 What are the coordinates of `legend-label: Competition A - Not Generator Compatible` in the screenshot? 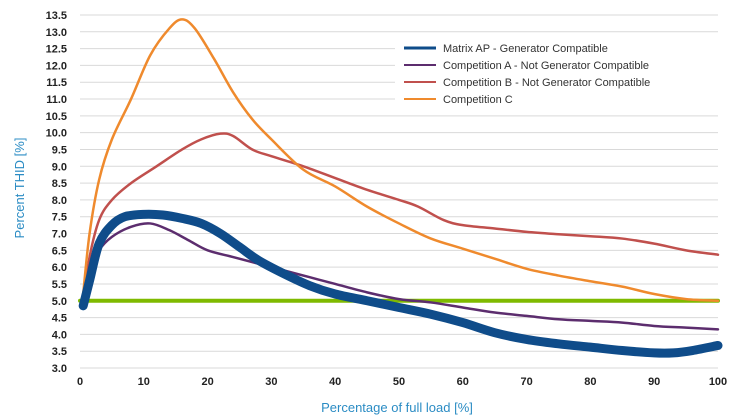 It's located at (546, 66).